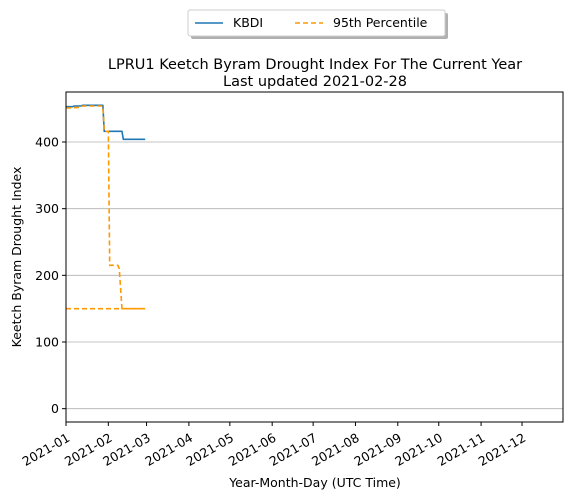 This screenshot has width=572, height=501. What do you see at coordinates (46, 449) in the screenshot?
I see `x-tick-label-0: 2021-01` at bounding box center [46, 449].